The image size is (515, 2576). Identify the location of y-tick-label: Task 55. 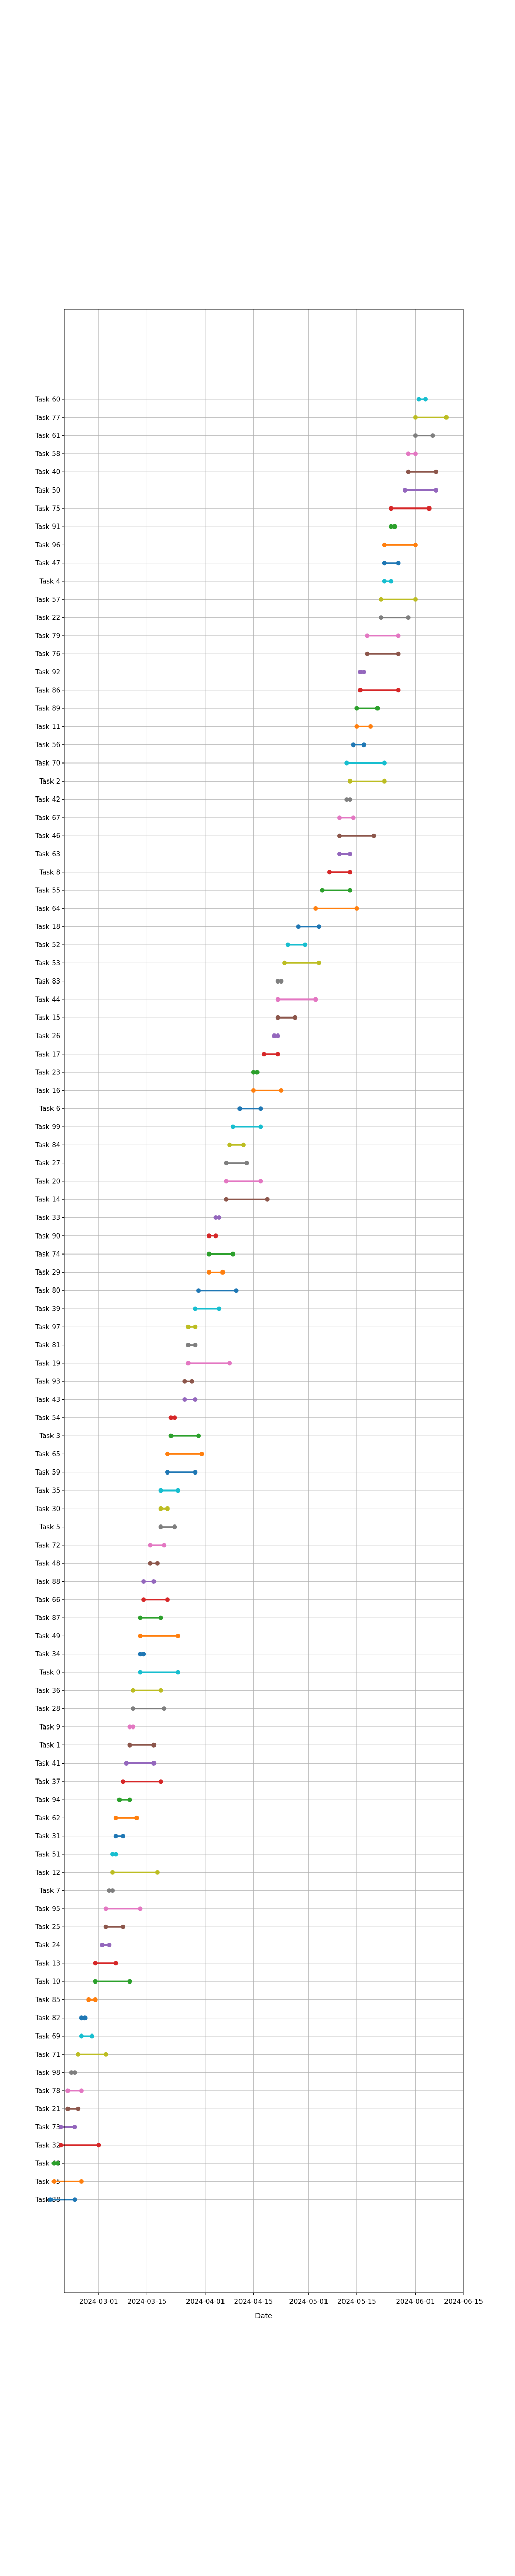
(47, 891).